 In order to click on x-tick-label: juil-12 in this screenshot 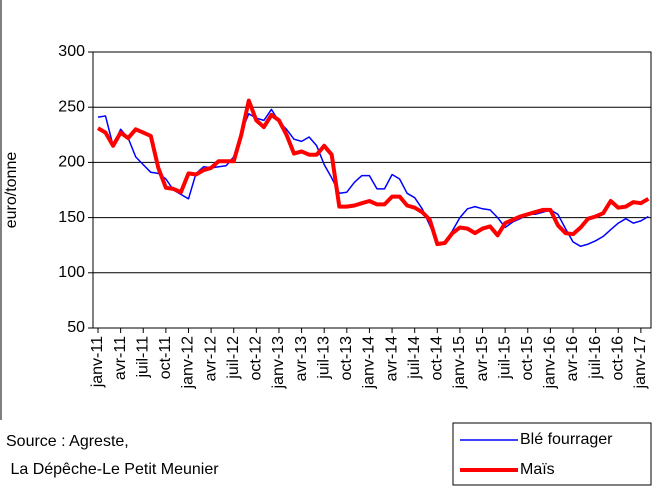, I will do `click(233, 358)`.